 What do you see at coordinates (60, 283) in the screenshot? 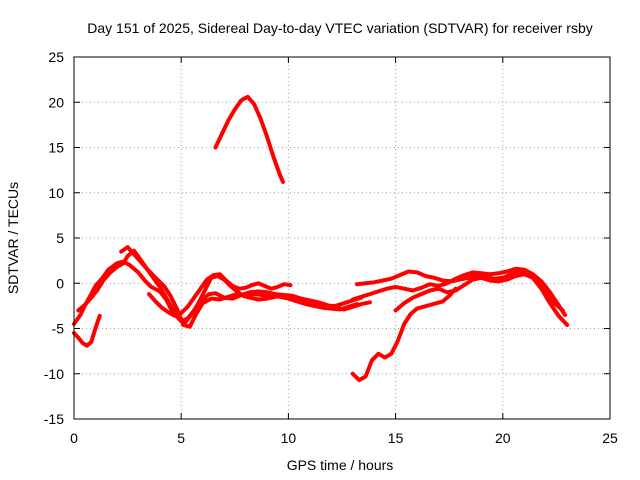
I see `y-tick-label: 0` at bounding box center [60, 283].